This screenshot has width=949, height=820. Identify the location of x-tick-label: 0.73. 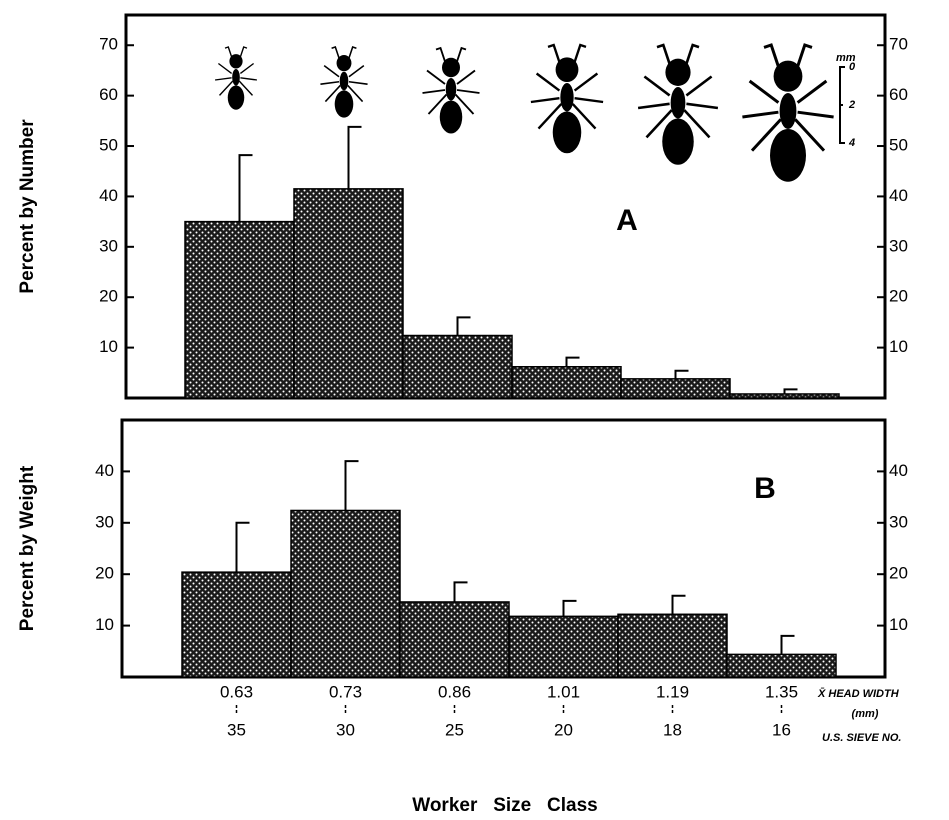
(345, 691).